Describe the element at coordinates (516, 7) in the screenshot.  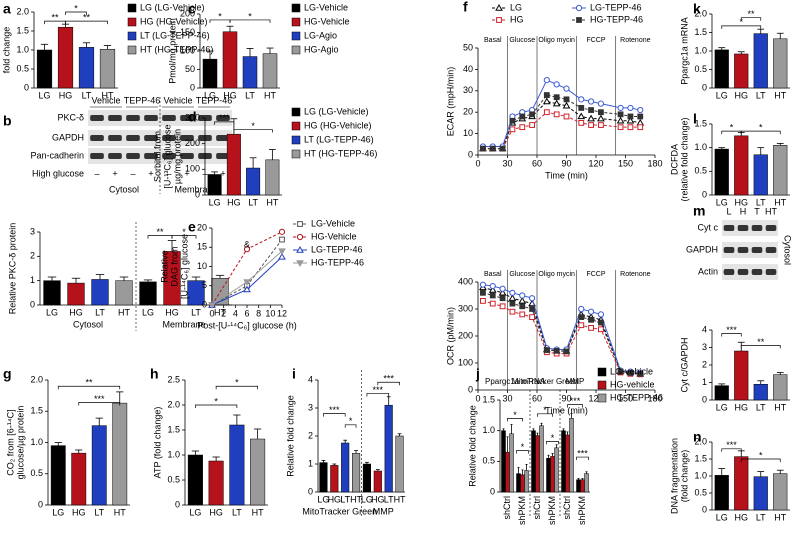
I see `legend-label: LG` at that location.